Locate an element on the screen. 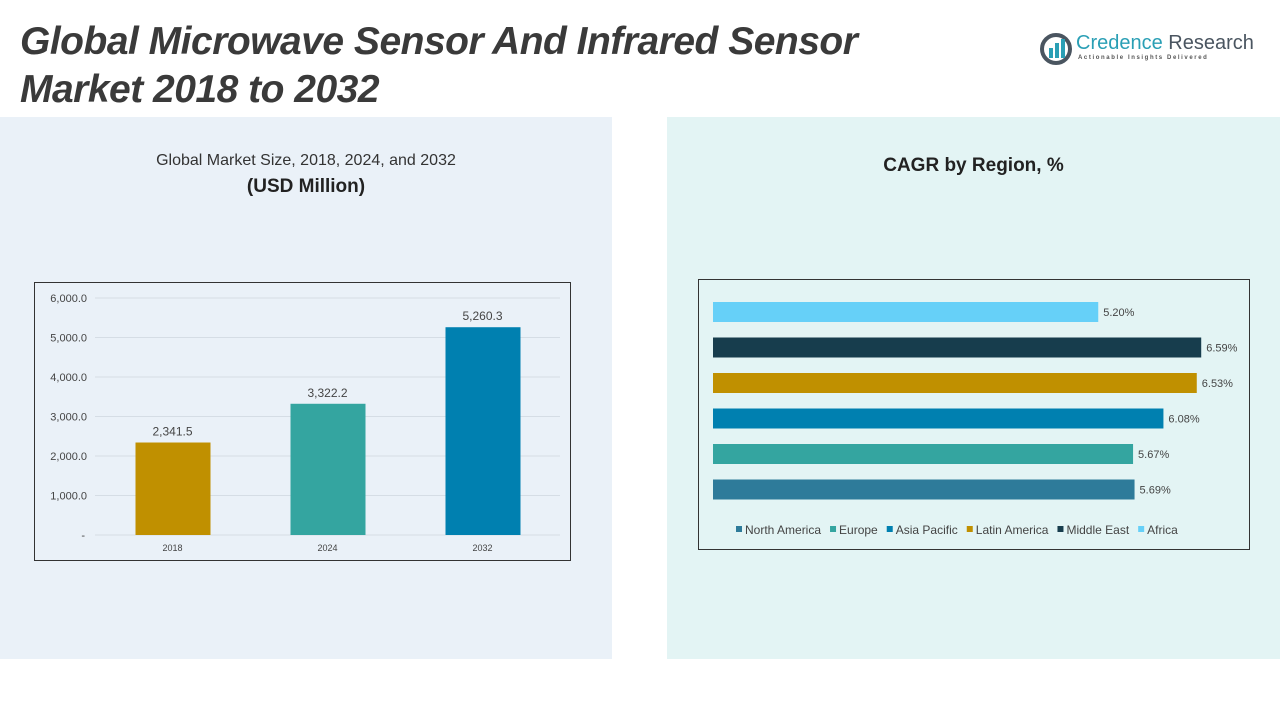 This screenshot has height=720, width=1280. bar-latin-america is located at coordinates (955, 383).